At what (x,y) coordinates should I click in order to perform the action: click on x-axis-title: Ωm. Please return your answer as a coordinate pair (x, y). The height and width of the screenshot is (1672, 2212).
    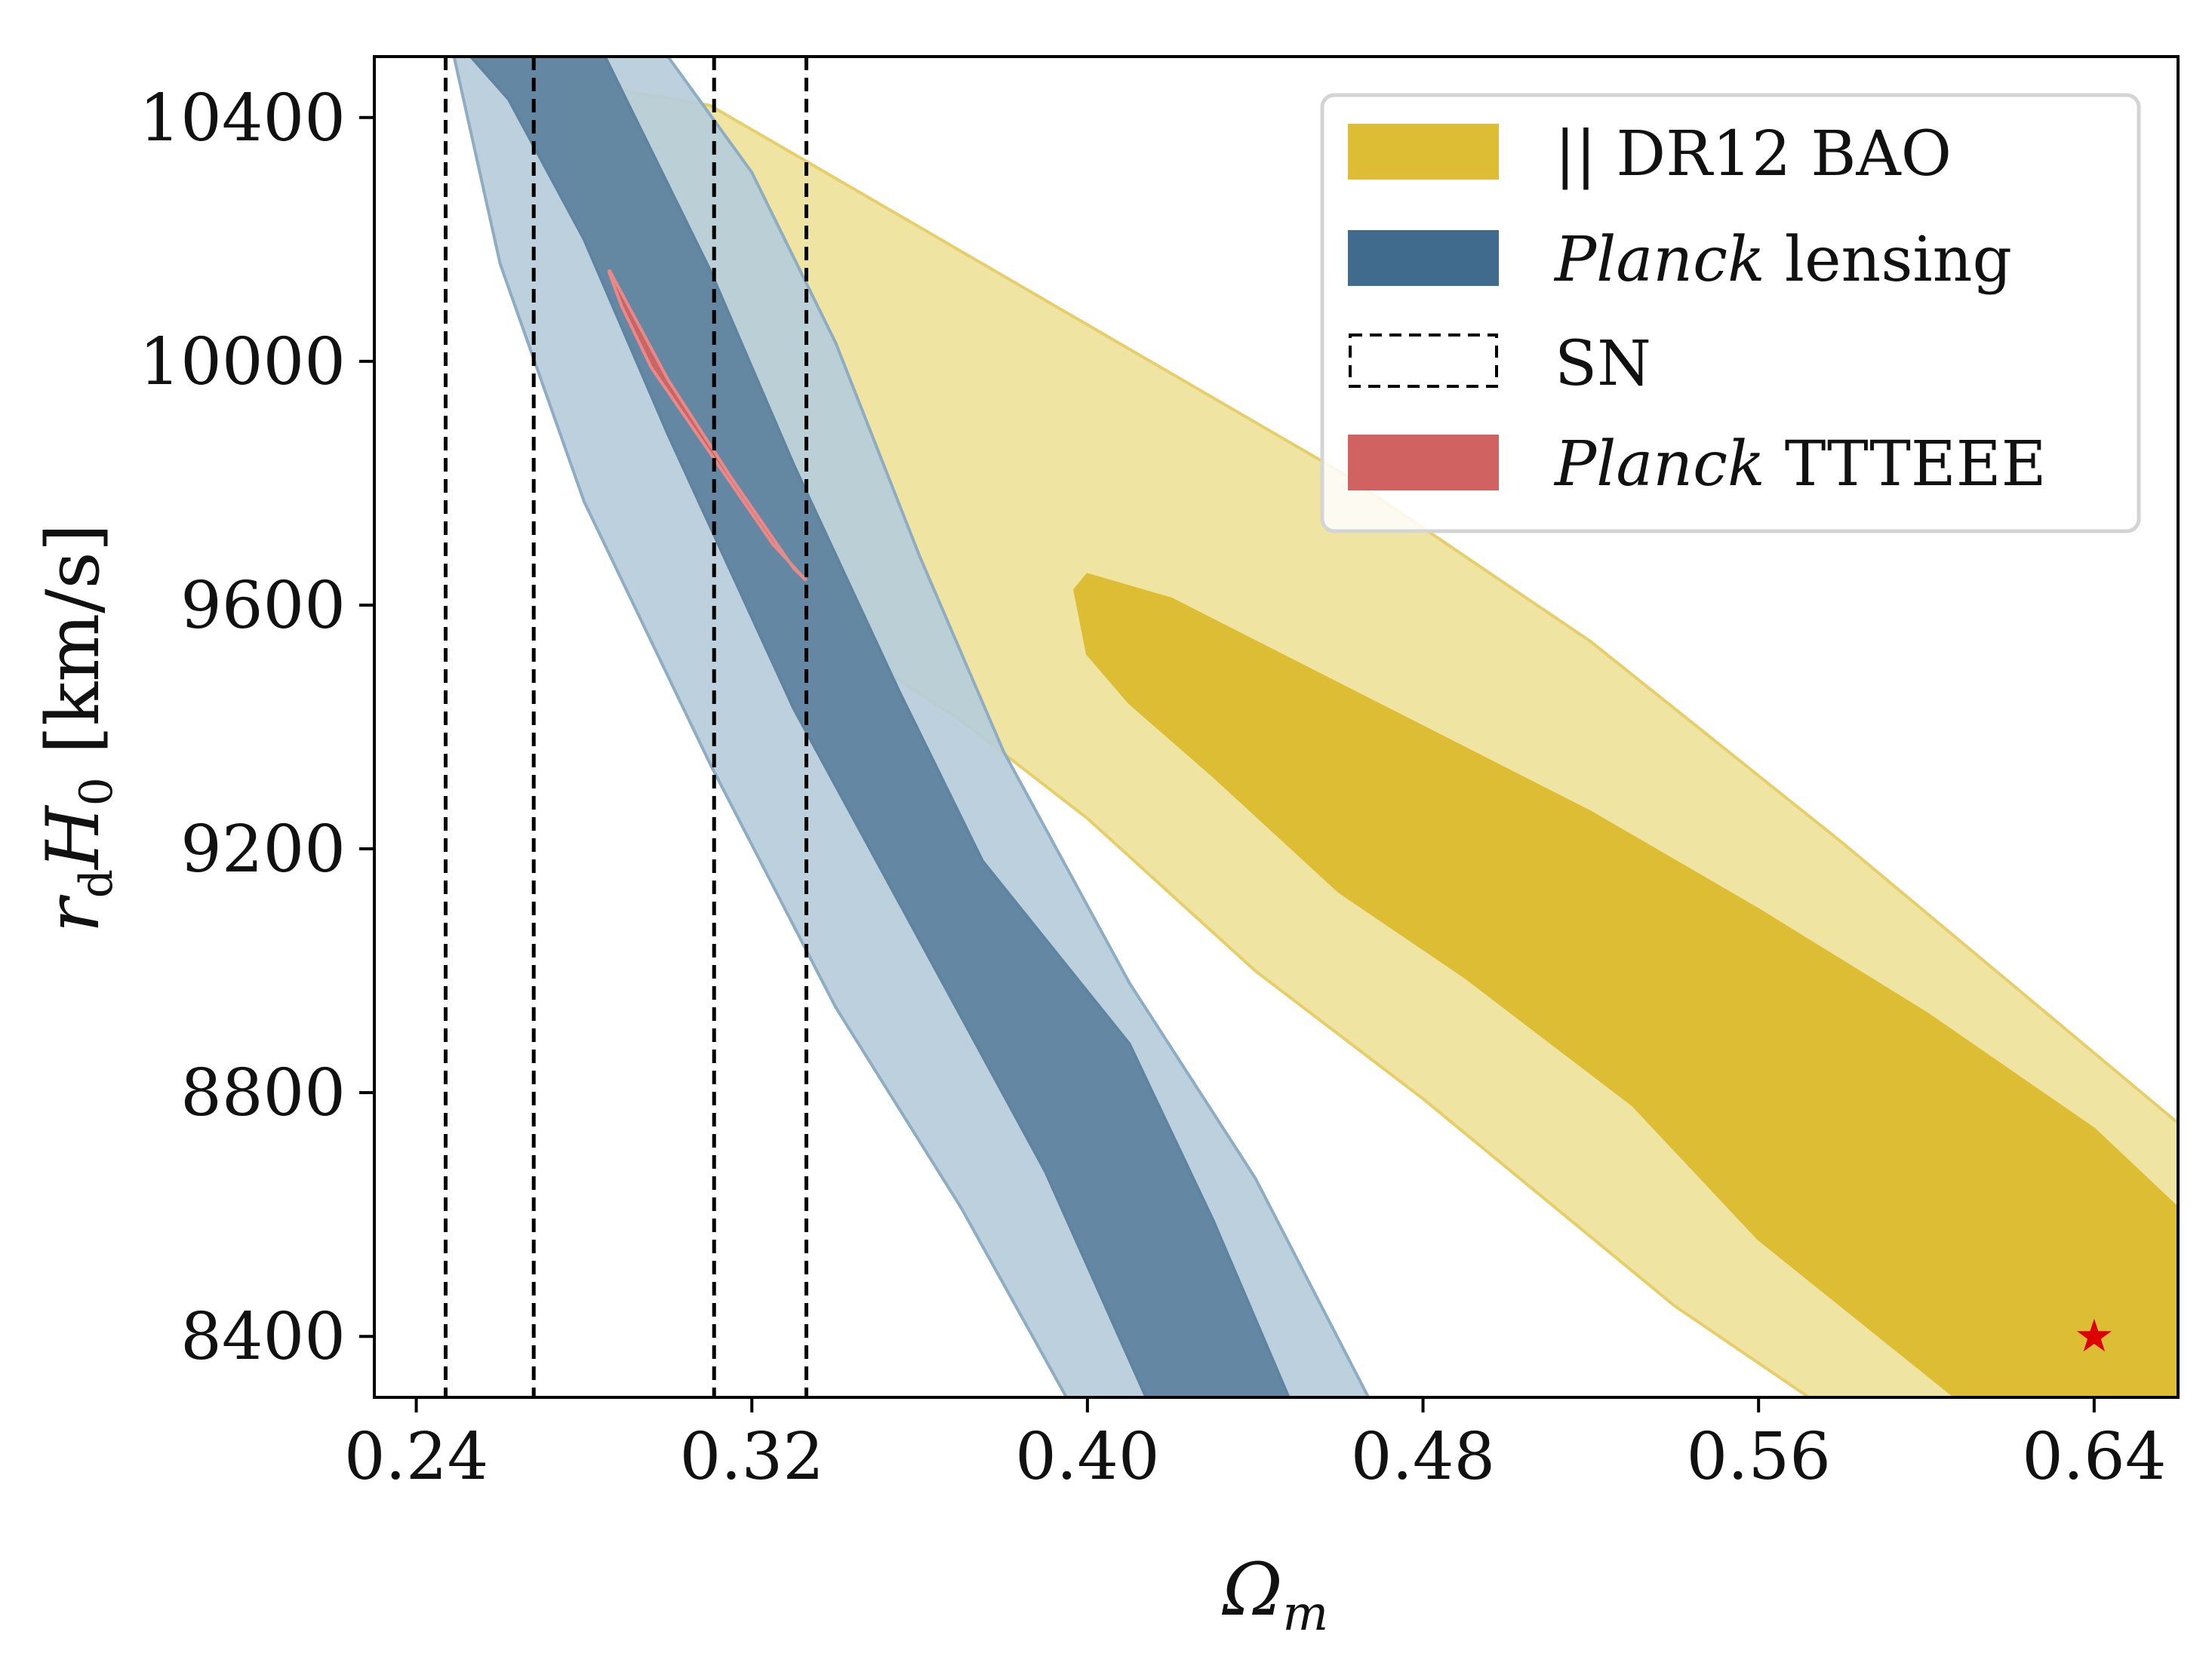
    Looking at the image, I should click on (1275, 1595).